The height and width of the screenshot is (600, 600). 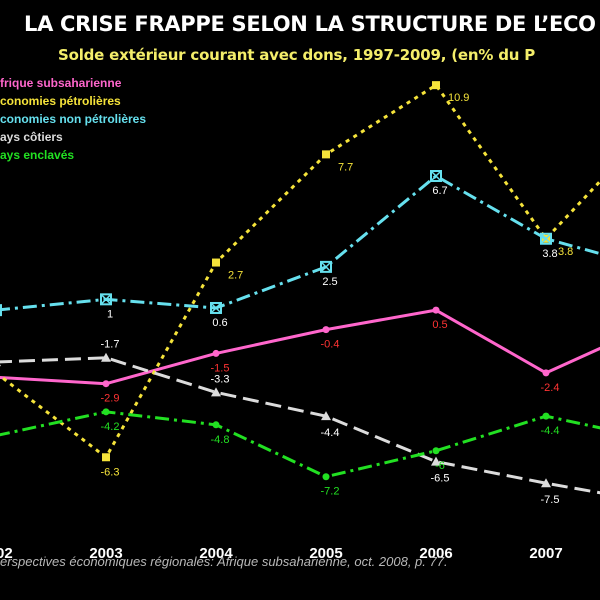 I want to click on data-label: -0.4, so click(x=330, y=345).